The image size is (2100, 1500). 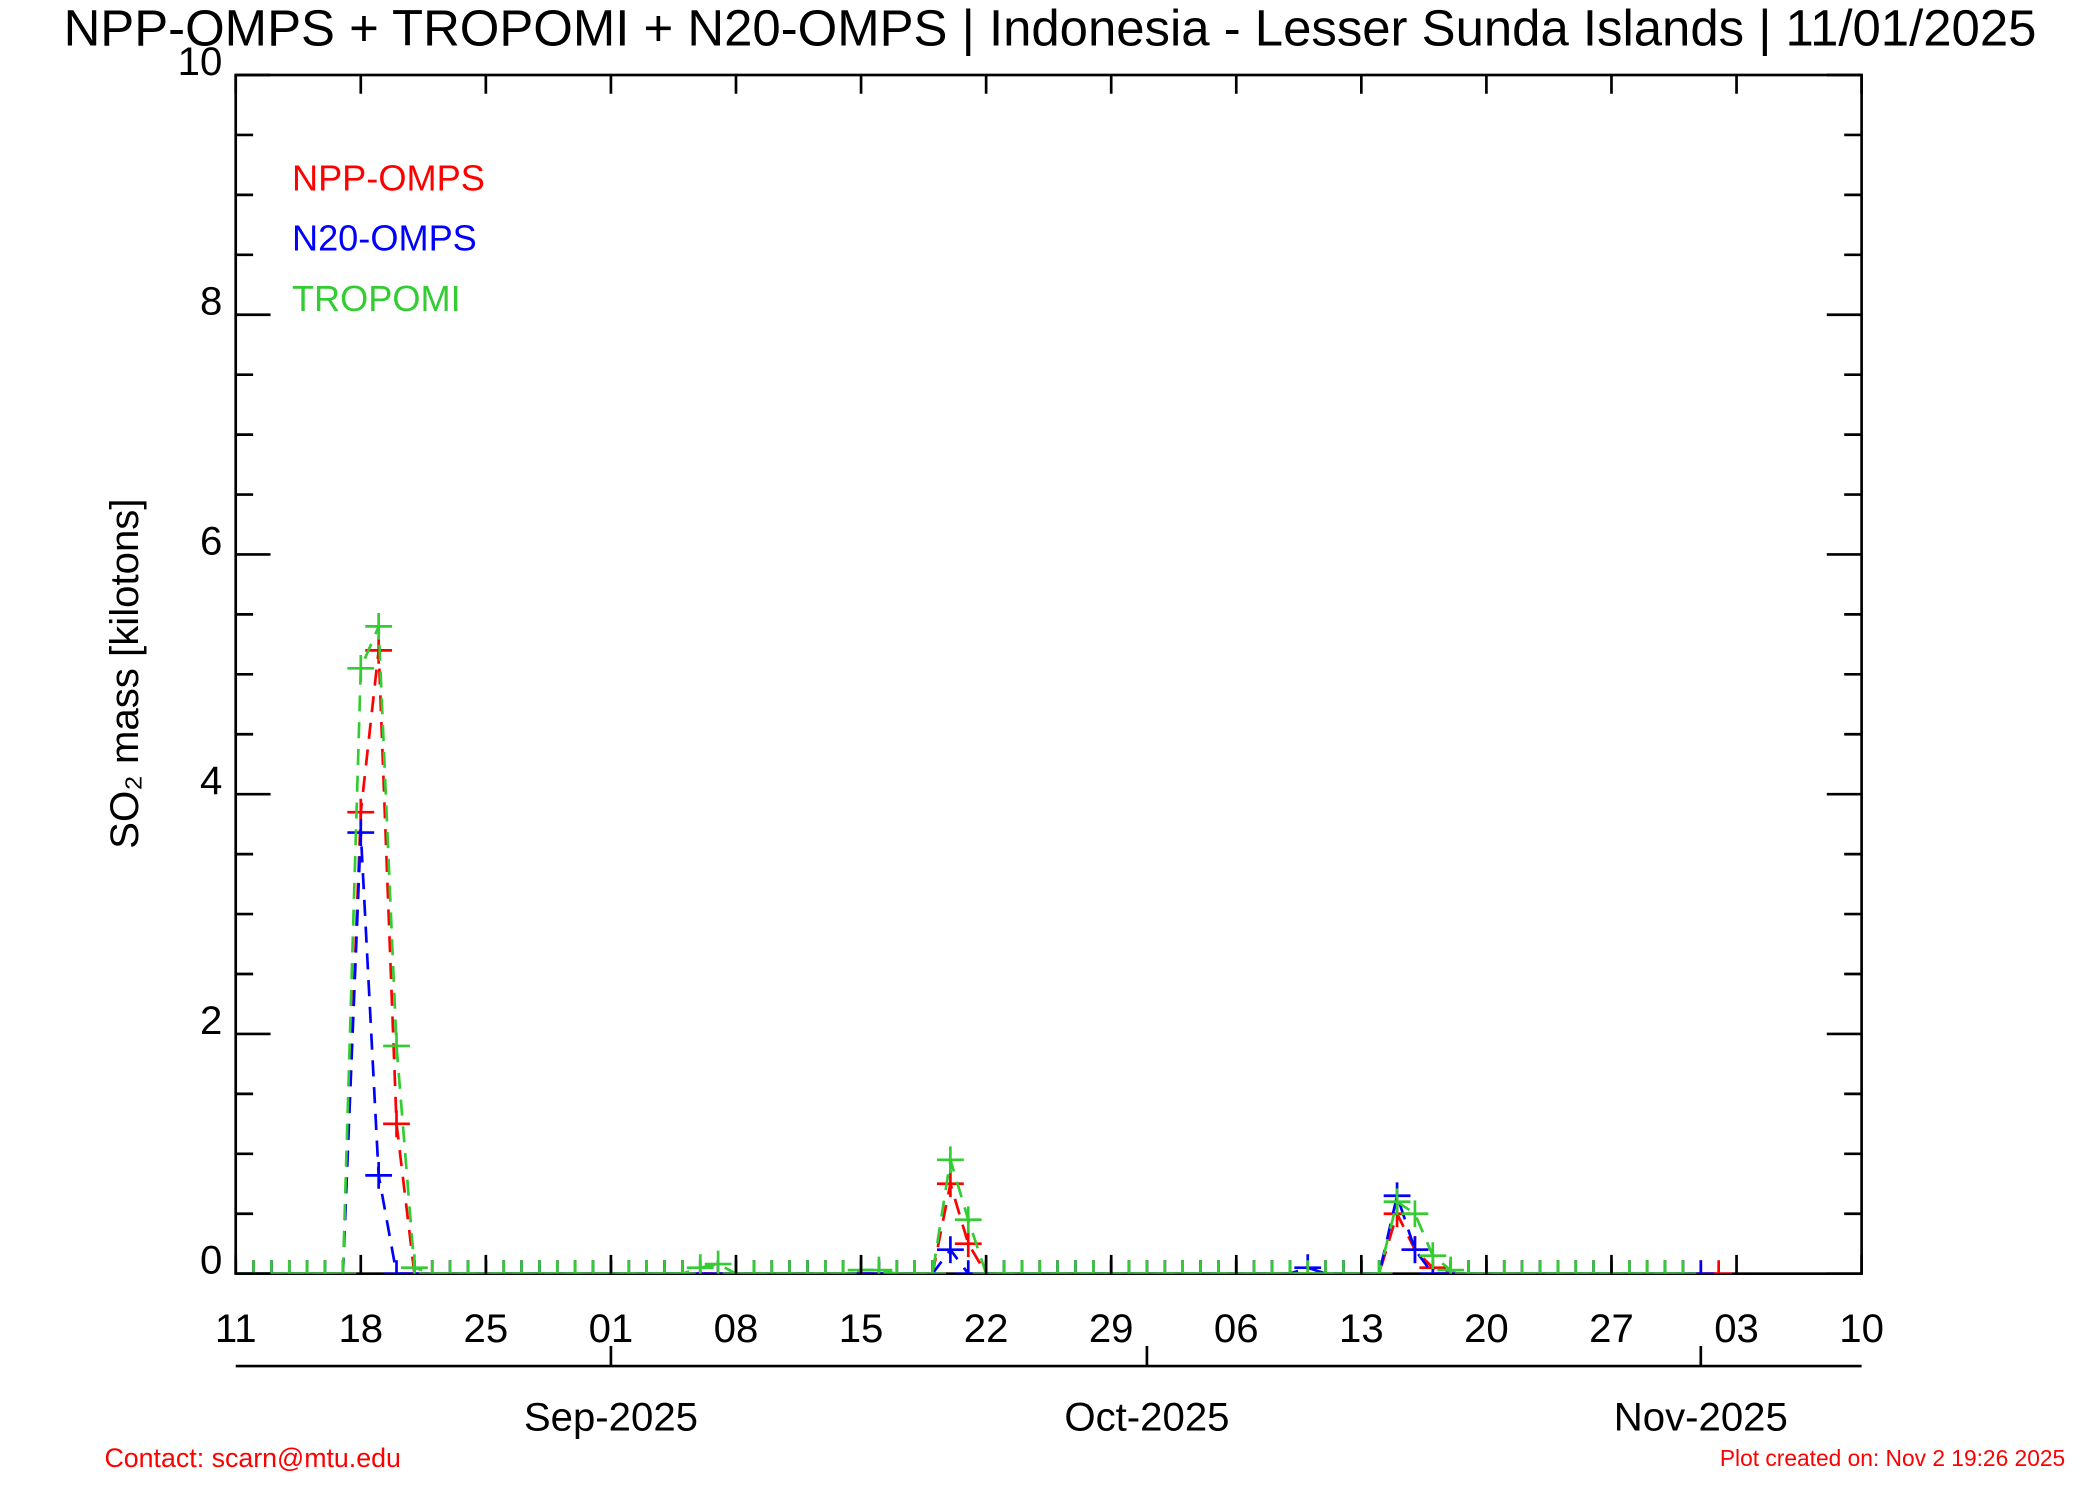 What do you see at coordinates (252, 1458) in the screenshot?
I see `contact: Contact: scarn@mtu.edu` at bounding box center [252, 1458].